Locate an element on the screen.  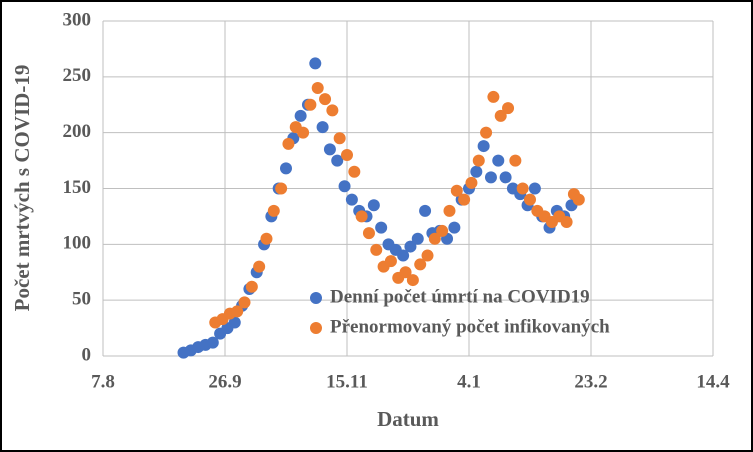
x-tick-label: 15.11 is located at coordinates (347, 381).